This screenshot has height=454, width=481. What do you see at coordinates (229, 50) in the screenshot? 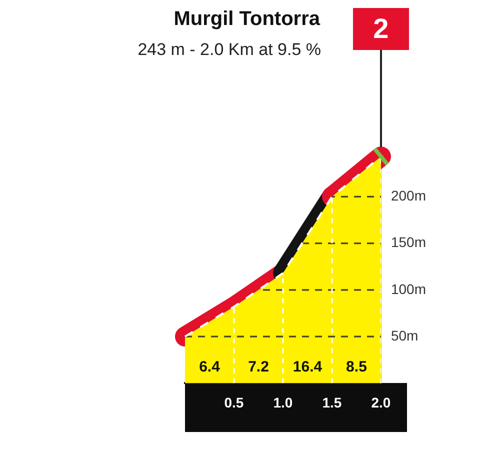
I see `chart-subtitle: 243 m - 2.0 Km at 9.5 %` at bounding box center [229, 50].